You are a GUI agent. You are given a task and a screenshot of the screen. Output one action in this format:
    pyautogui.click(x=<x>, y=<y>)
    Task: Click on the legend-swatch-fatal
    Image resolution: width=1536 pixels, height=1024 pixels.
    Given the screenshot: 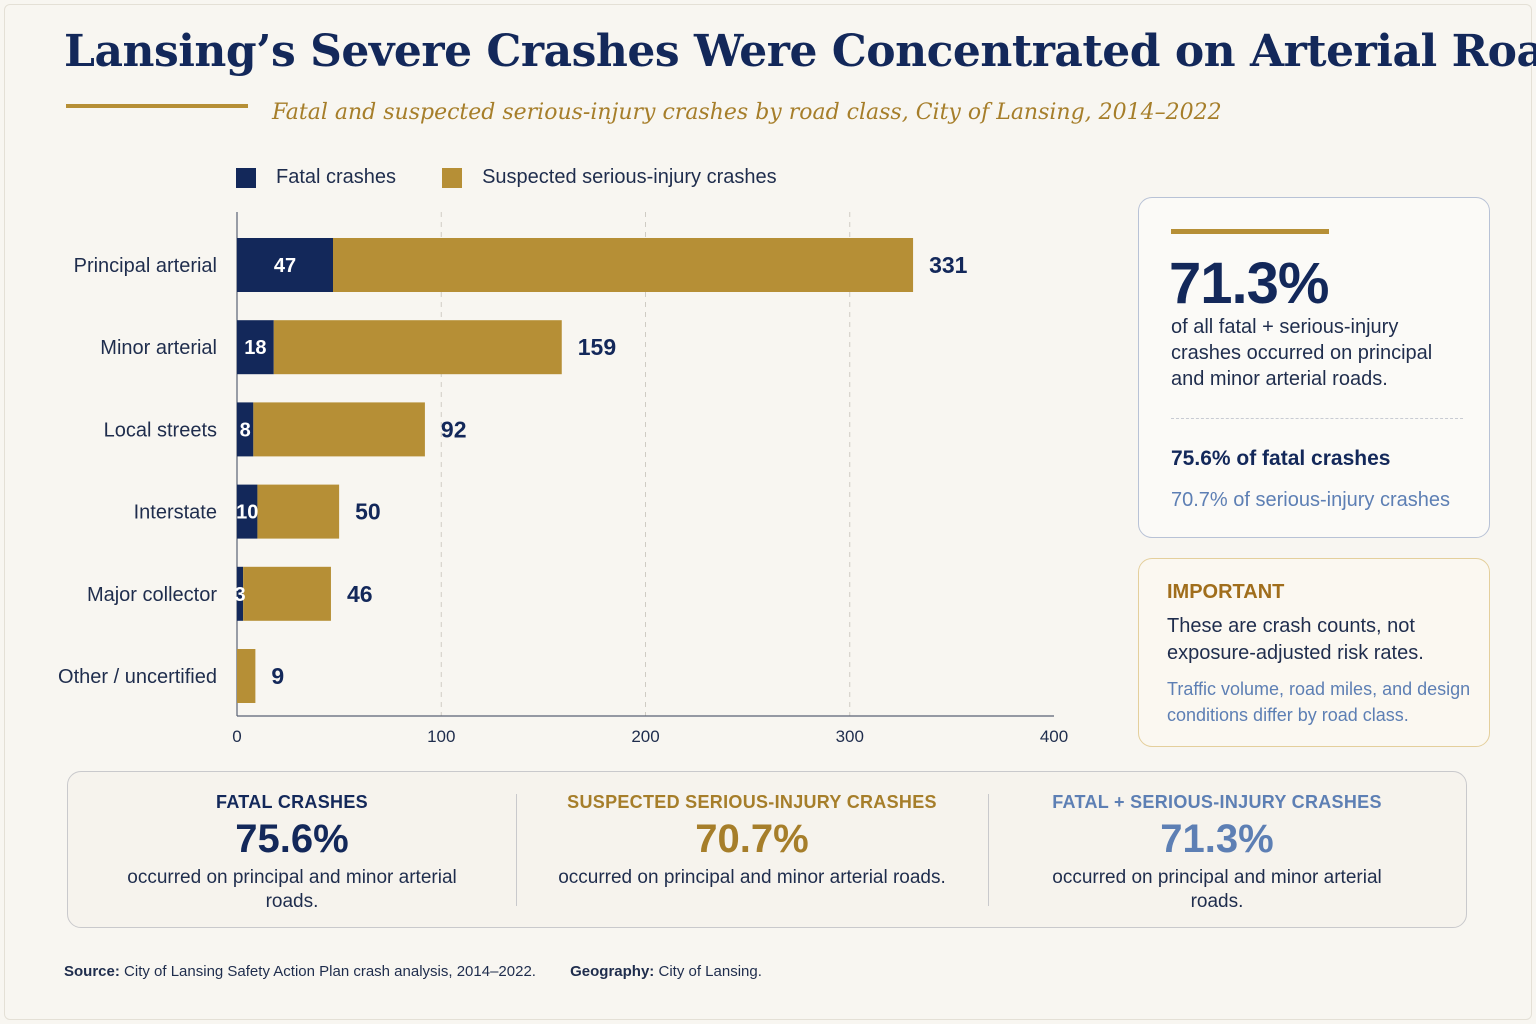 What is the action you would take?
    pyautogui.click(x=246, y=177)
    